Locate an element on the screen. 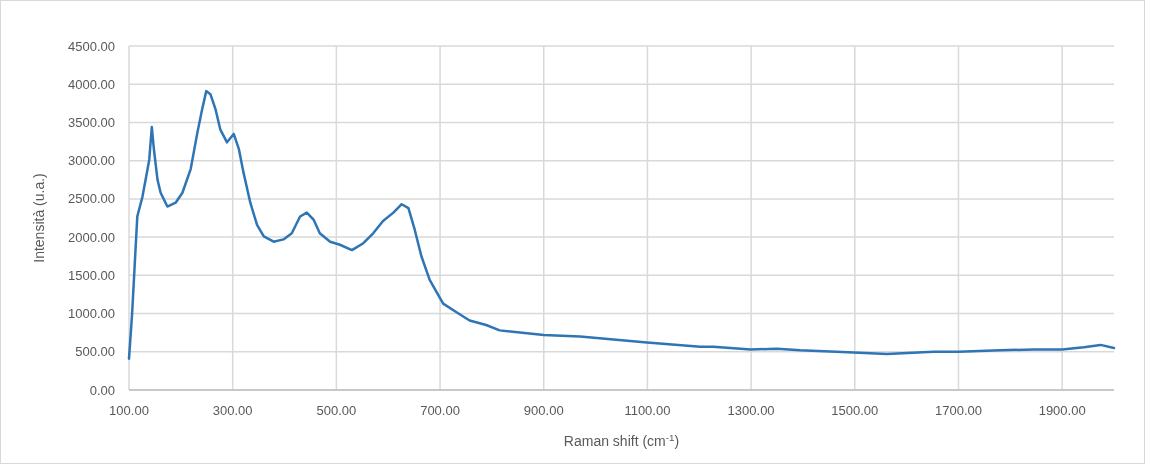 This screenshot has height=464, width=1152. x-tick-label: 1500.00 is located at coordinates (855, 410).